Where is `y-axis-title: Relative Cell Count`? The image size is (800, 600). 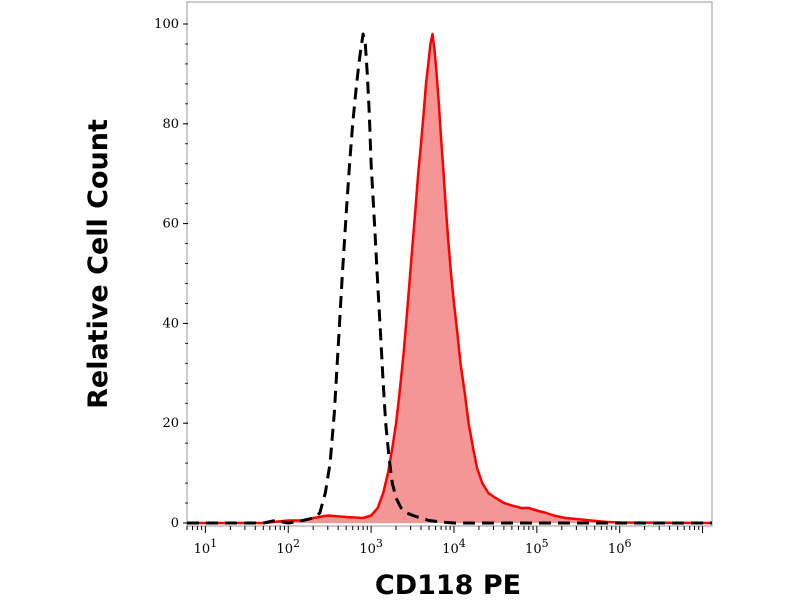
y-axis-title: Relative Cell Count is located at coordinates (98, 264).